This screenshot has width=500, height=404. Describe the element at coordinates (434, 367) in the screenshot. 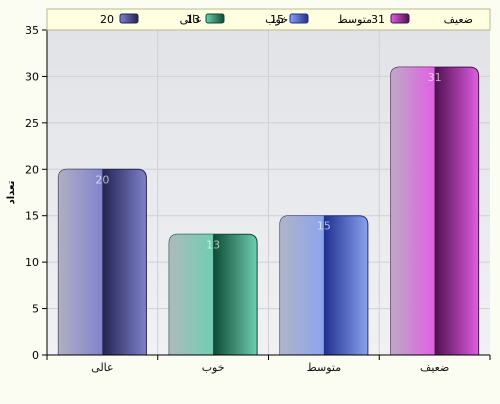

I see `x-tick-label: ضعیف` at that location.